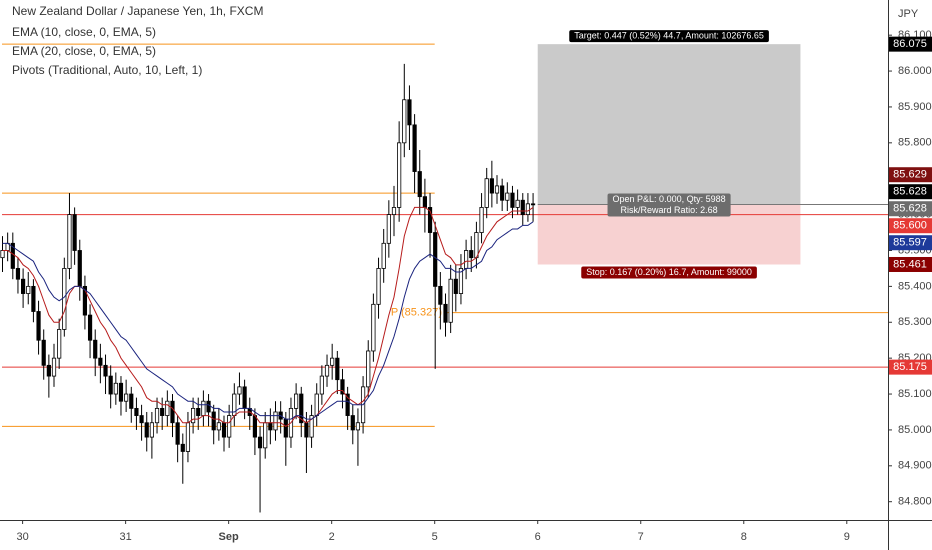 Image resolution: width=932 pixels, height=550 pixels. Describe the element at coordinates (538, 537) in the screenshot. I see `x-tick-label: 6` at that location.